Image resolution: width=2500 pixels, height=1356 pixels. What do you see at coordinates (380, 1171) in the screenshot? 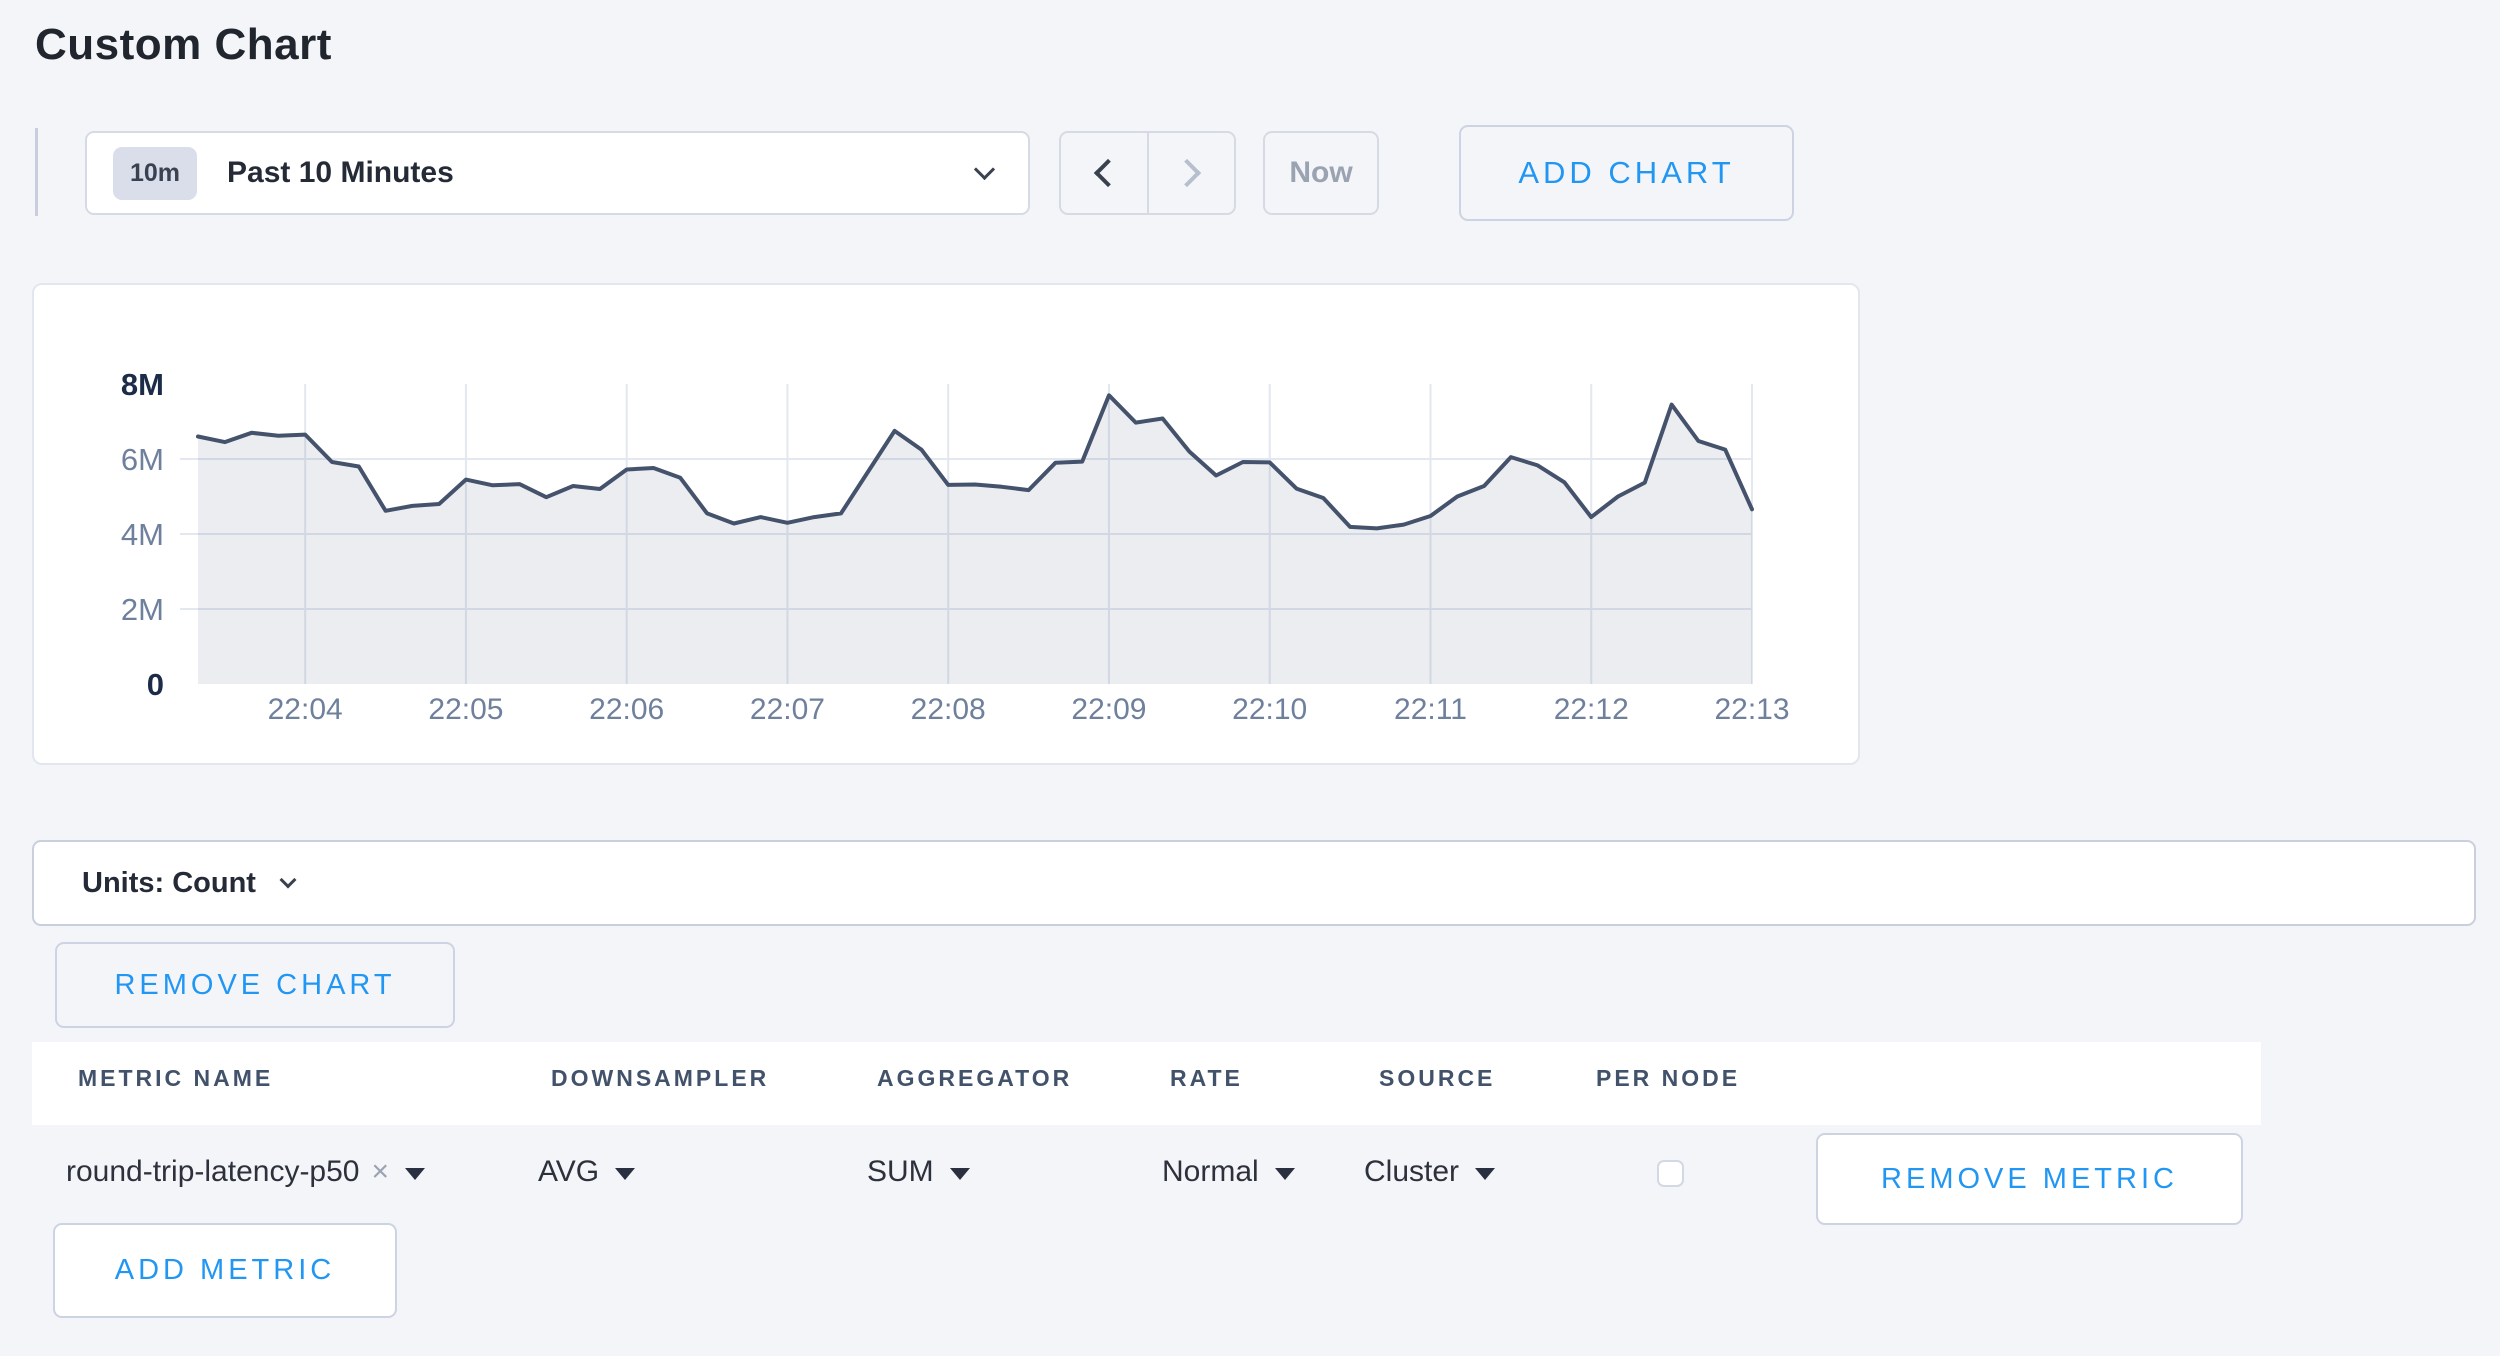
I see `clear-metric-icon: ×` at bounding box center [380, 1171].